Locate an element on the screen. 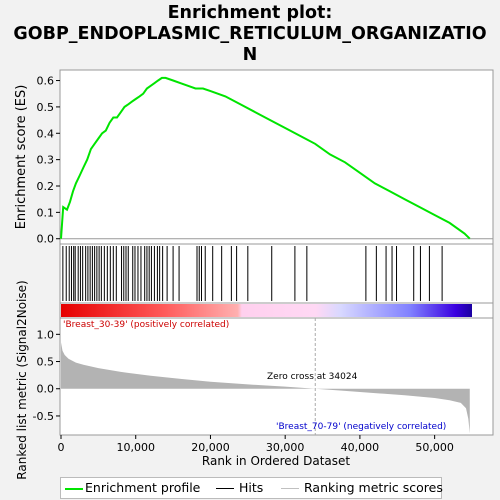 The height and width of the screenshot is (500, 500). zero-cross-label: Zero cross at 34024 is located at coordinates (312, 377).